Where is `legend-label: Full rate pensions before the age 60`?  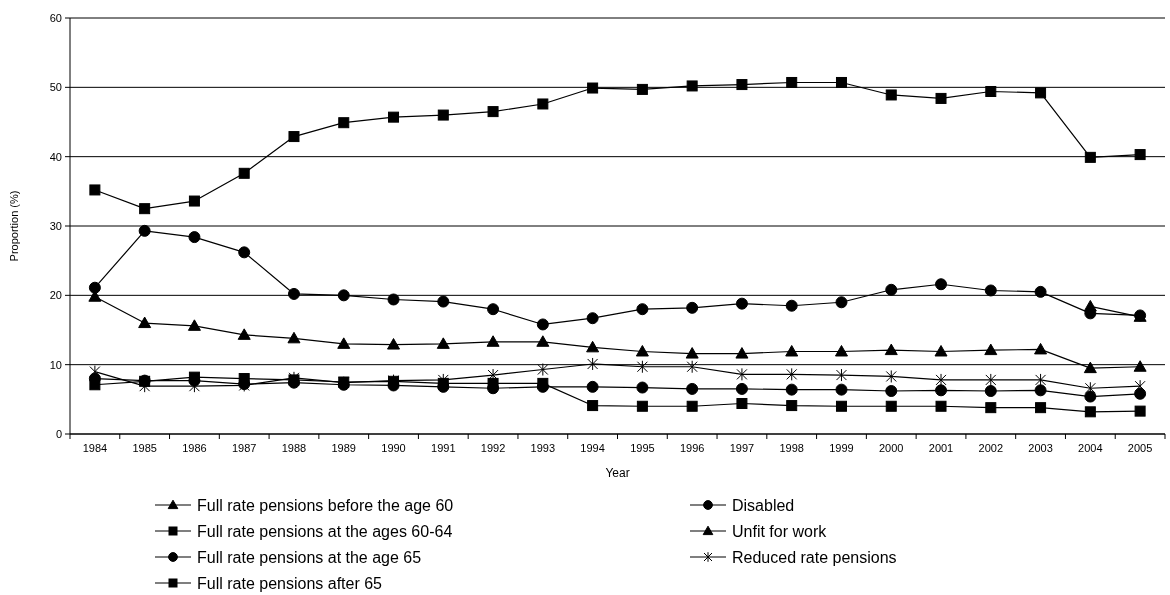
legend-label: Full rate pensions before the age 60 is located at coordinates (325, 505).